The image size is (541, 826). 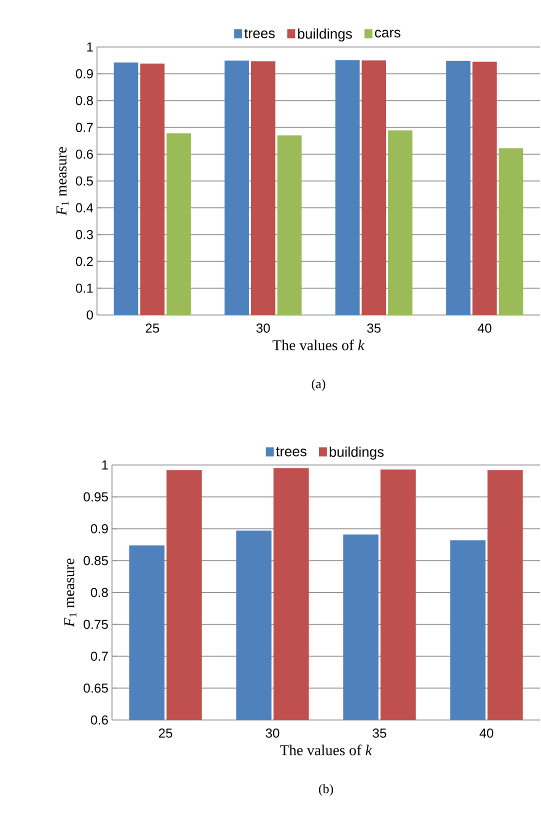 I want to click on y-tick-label: 0.65, so click(x=96, y=688).